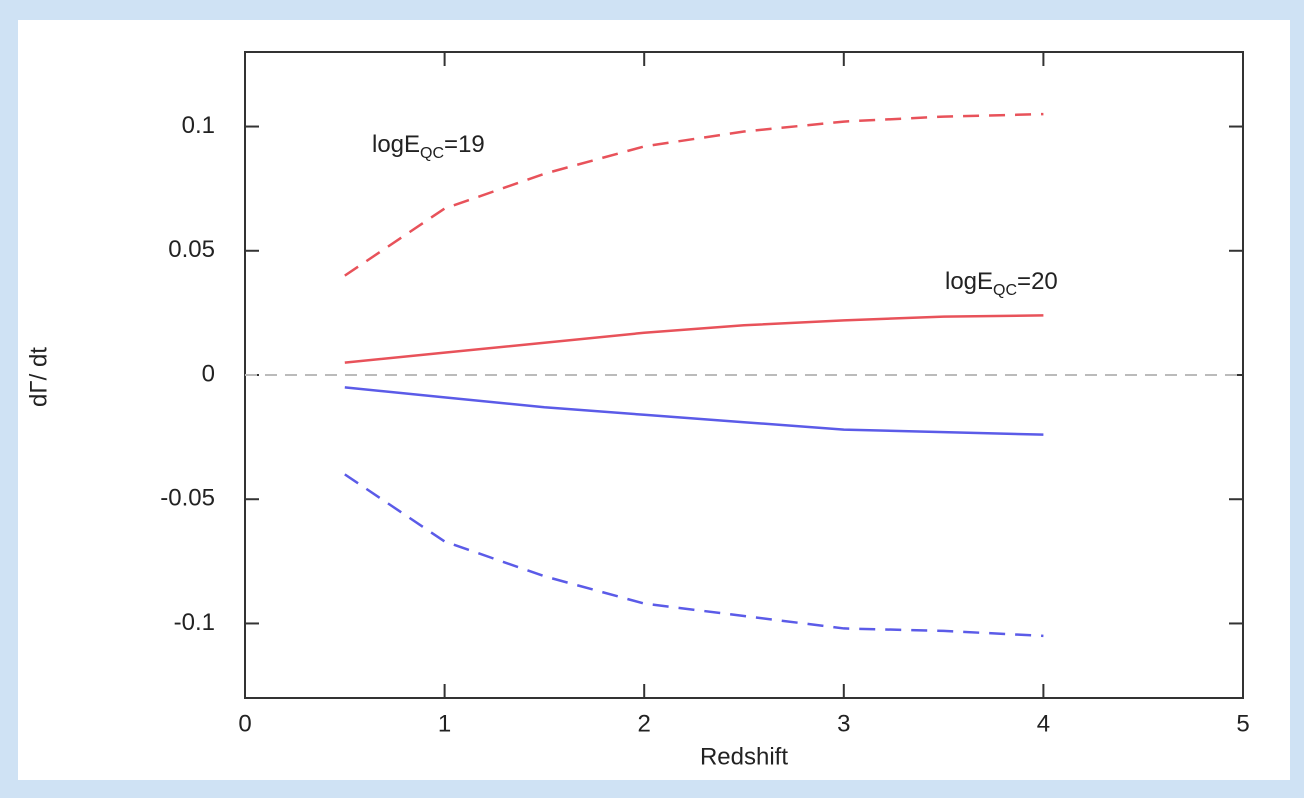 This screenshot has height=798, width=1304. What do you see at coordinates (1037, 281) in the screenshot?
I see `annotation-rest: =20` at bounding box center [1037, 281].